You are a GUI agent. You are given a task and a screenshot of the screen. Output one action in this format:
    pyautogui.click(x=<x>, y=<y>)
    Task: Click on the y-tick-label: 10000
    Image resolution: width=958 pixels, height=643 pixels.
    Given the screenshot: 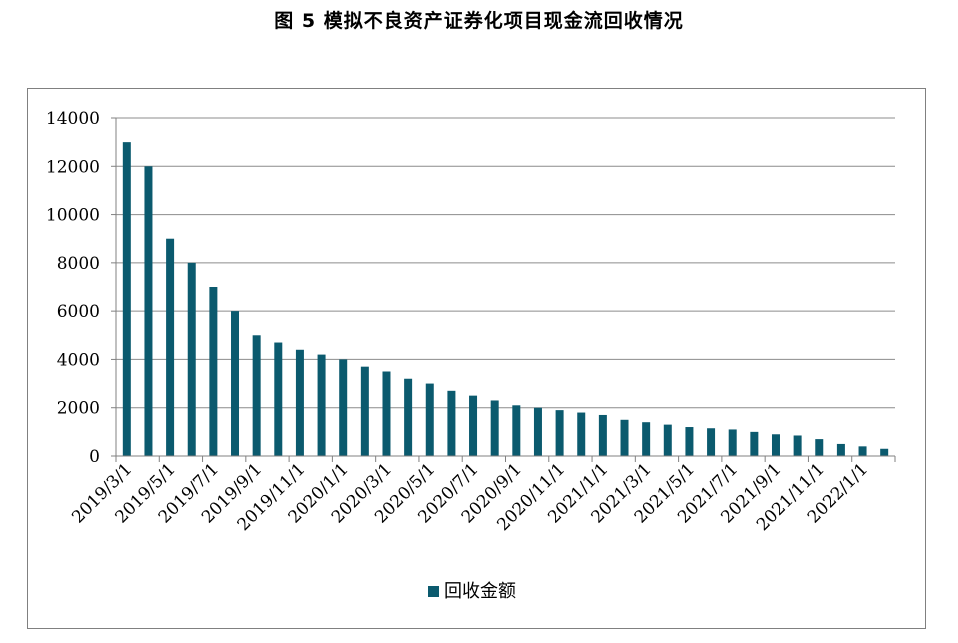 What is the action you would take?
    pyautogui.click(x=73, y=216)
    